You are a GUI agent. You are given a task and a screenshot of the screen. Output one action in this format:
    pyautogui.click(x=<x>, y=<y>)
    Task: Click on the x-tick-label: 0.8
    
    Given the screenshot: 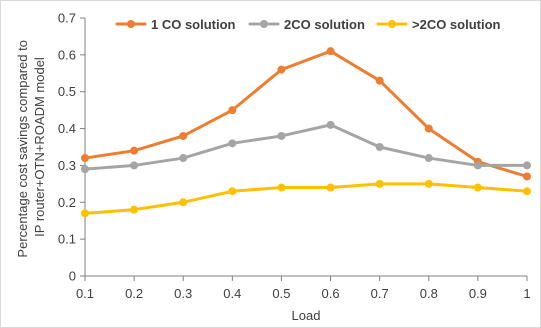 What is the action you would take?
    pyautogui.click(x=429, y=293)
    